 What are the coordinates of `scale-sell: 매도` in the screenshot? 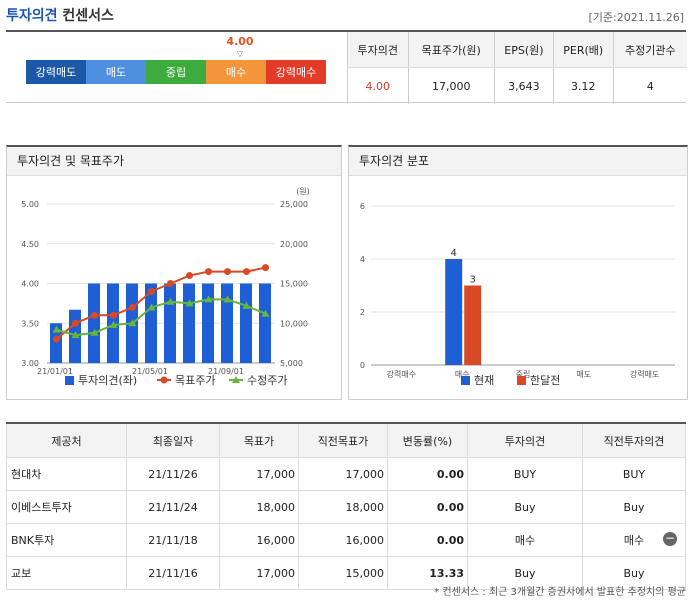 It's located at (116, 72).